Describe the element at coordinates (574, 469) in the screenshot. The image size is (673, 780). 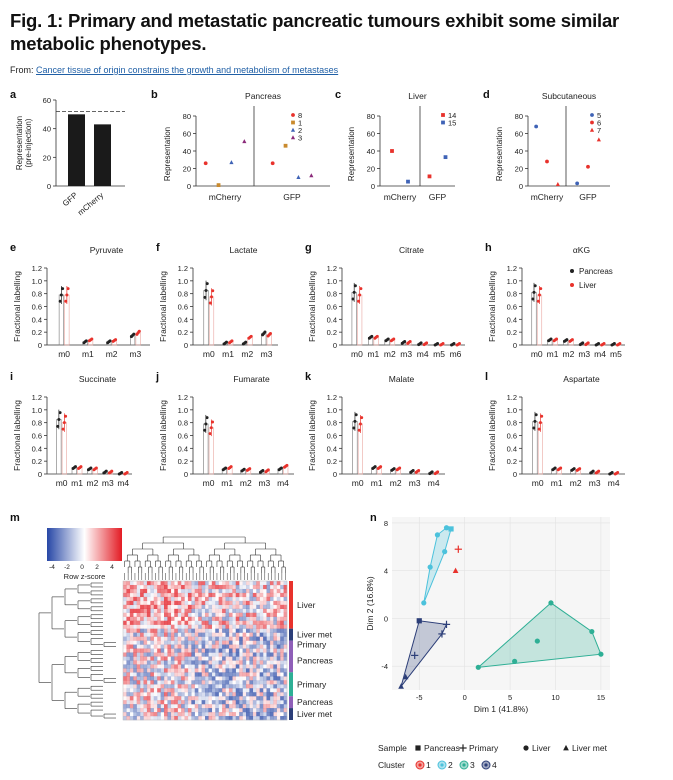
I see `panel-l-replicate-point` at that location.